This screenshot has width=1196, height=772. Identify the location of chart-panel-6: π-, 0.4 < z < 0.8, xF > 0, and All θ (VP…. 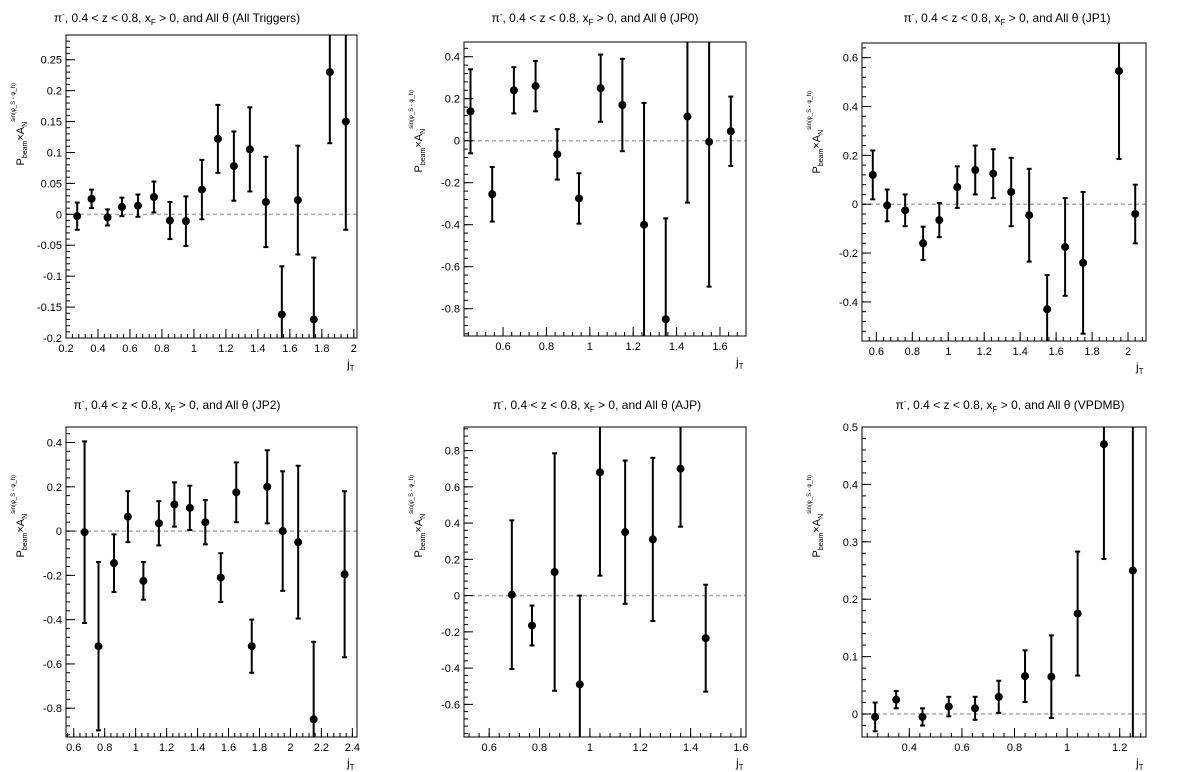
(977, 584).